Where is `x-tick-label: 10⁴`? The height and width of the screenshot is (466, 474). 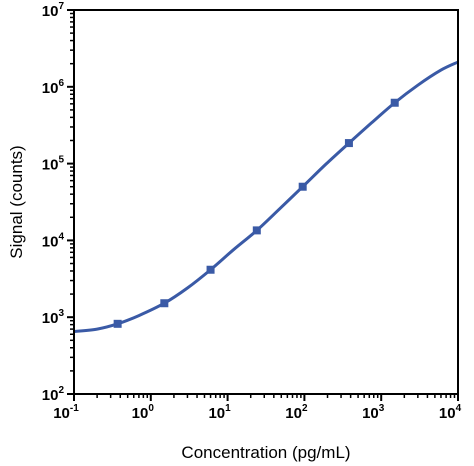
x-tick-label: 10⁴ is located at coordinates (450, 412).